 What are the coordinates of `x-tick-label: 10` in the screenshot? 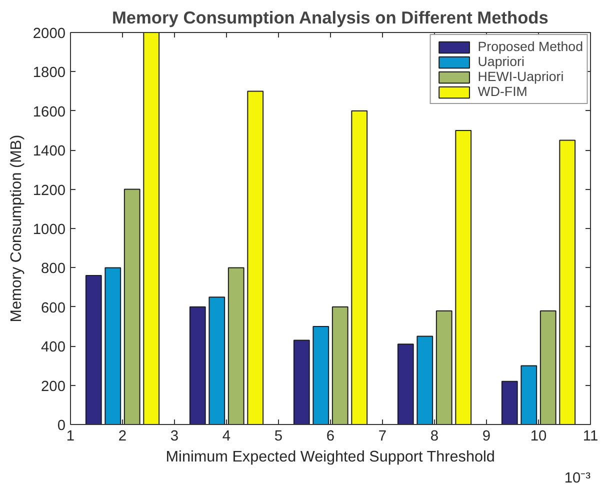 It's located at (538, 436).